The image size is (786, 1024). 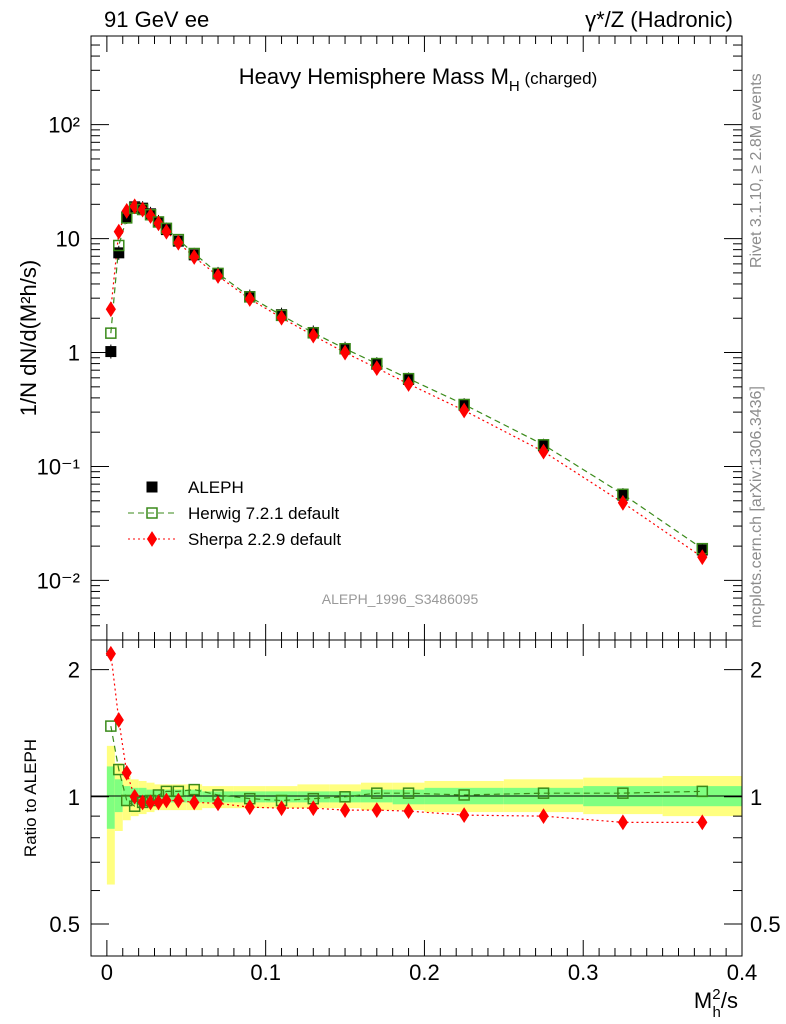 I want to click on header-right: γ*/Z (Hadronic), so click(x=659, y=19).